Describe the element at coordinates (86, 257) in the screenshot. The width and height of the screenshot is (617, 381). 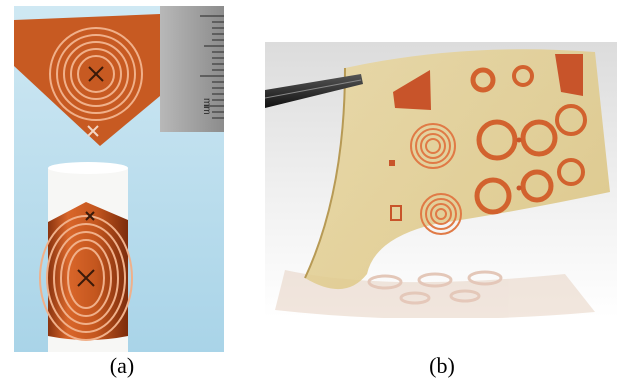
I see `rolled-coil-sample` at that location.